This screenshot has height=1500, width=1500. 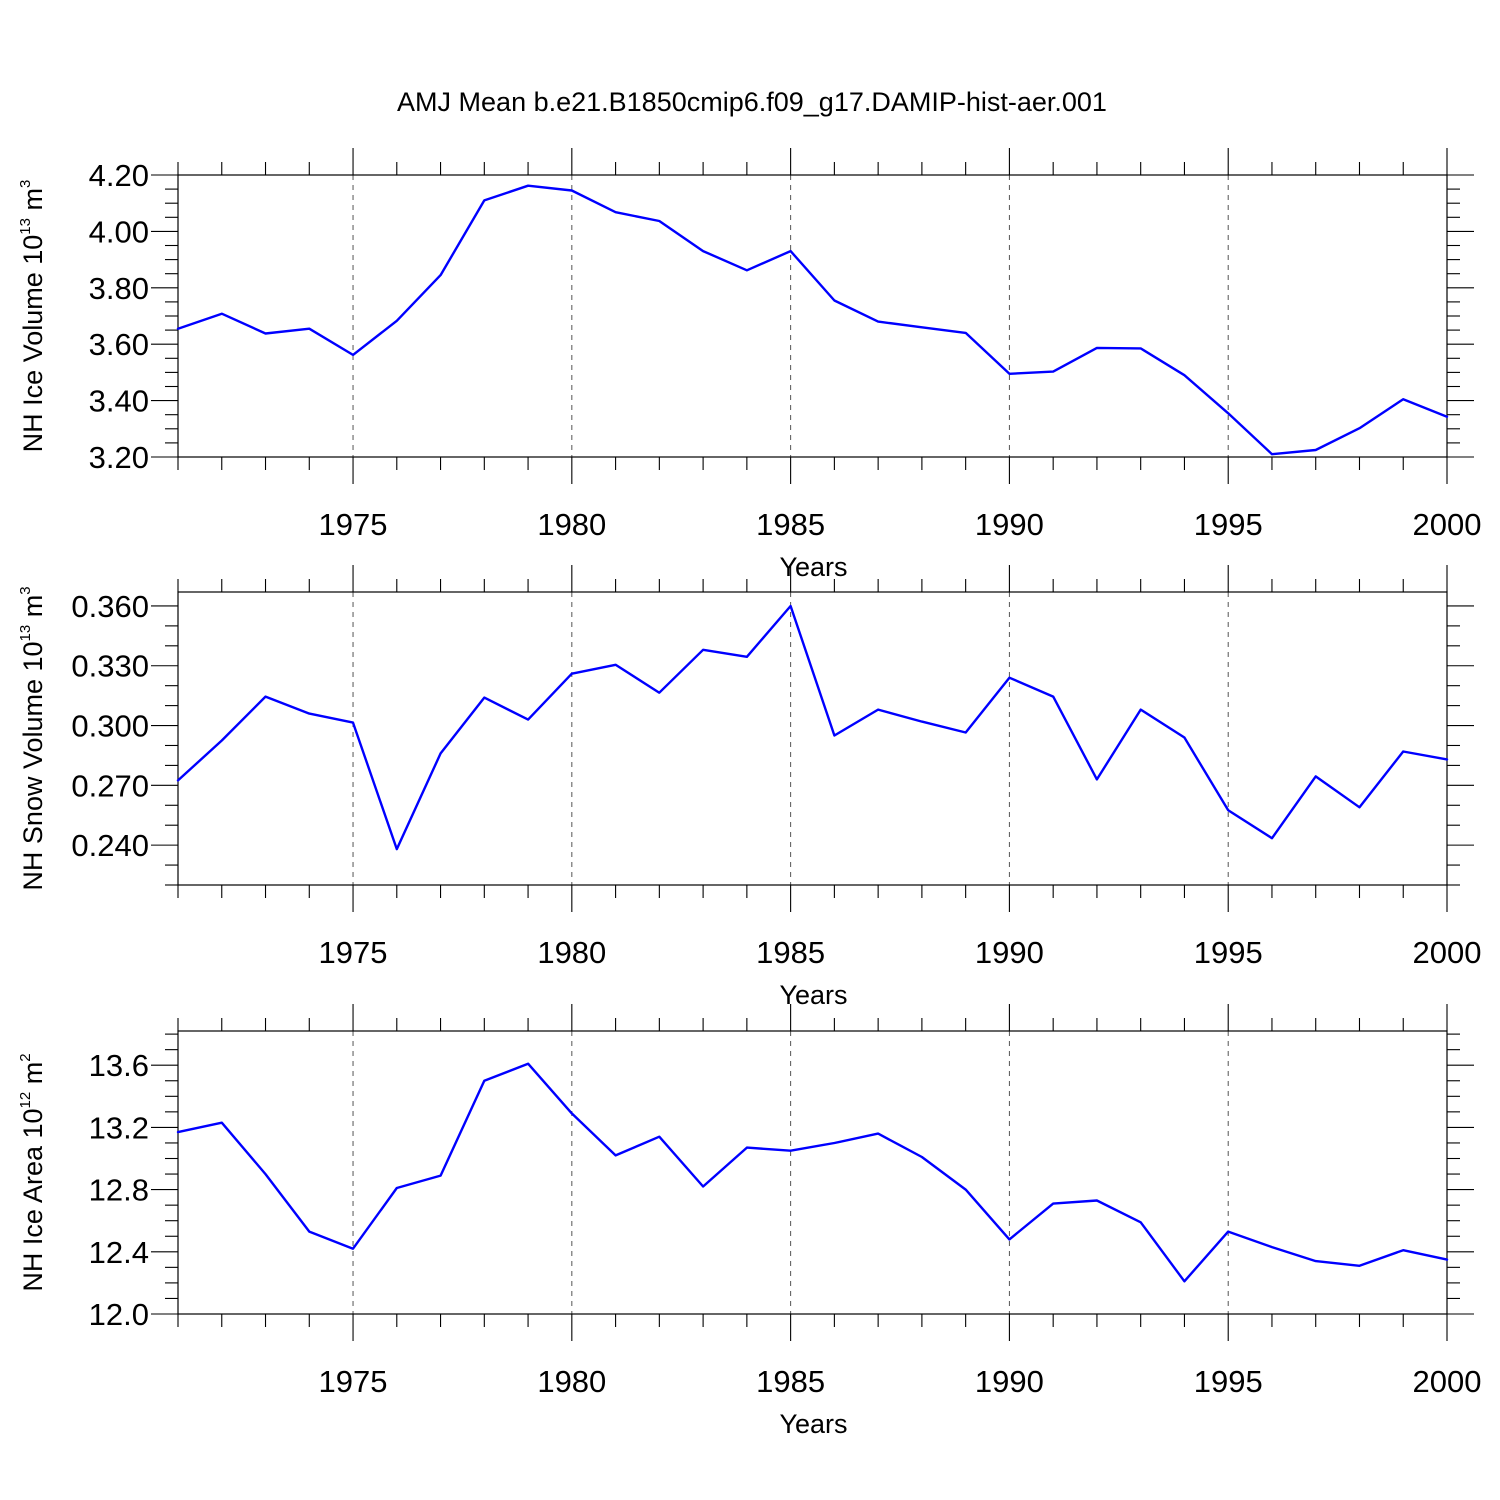 What do you see at coordinates (119, 401) in the screenshot?
I see `y-tick-label: 3.40` at bounding box center [119, 401].